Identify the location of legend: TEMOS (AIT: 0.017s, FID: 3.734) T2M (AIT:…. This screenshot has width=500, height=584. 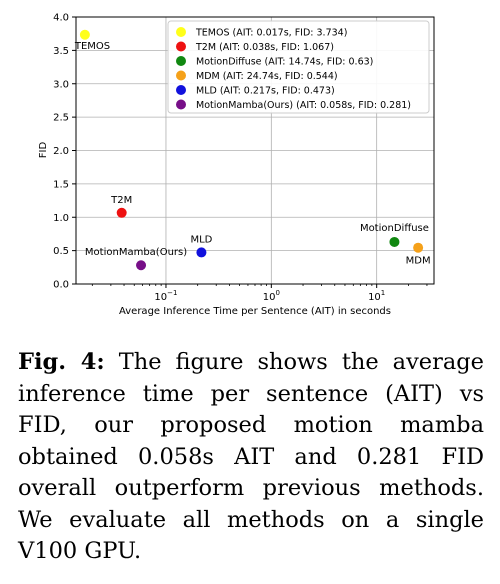
(298, 67).